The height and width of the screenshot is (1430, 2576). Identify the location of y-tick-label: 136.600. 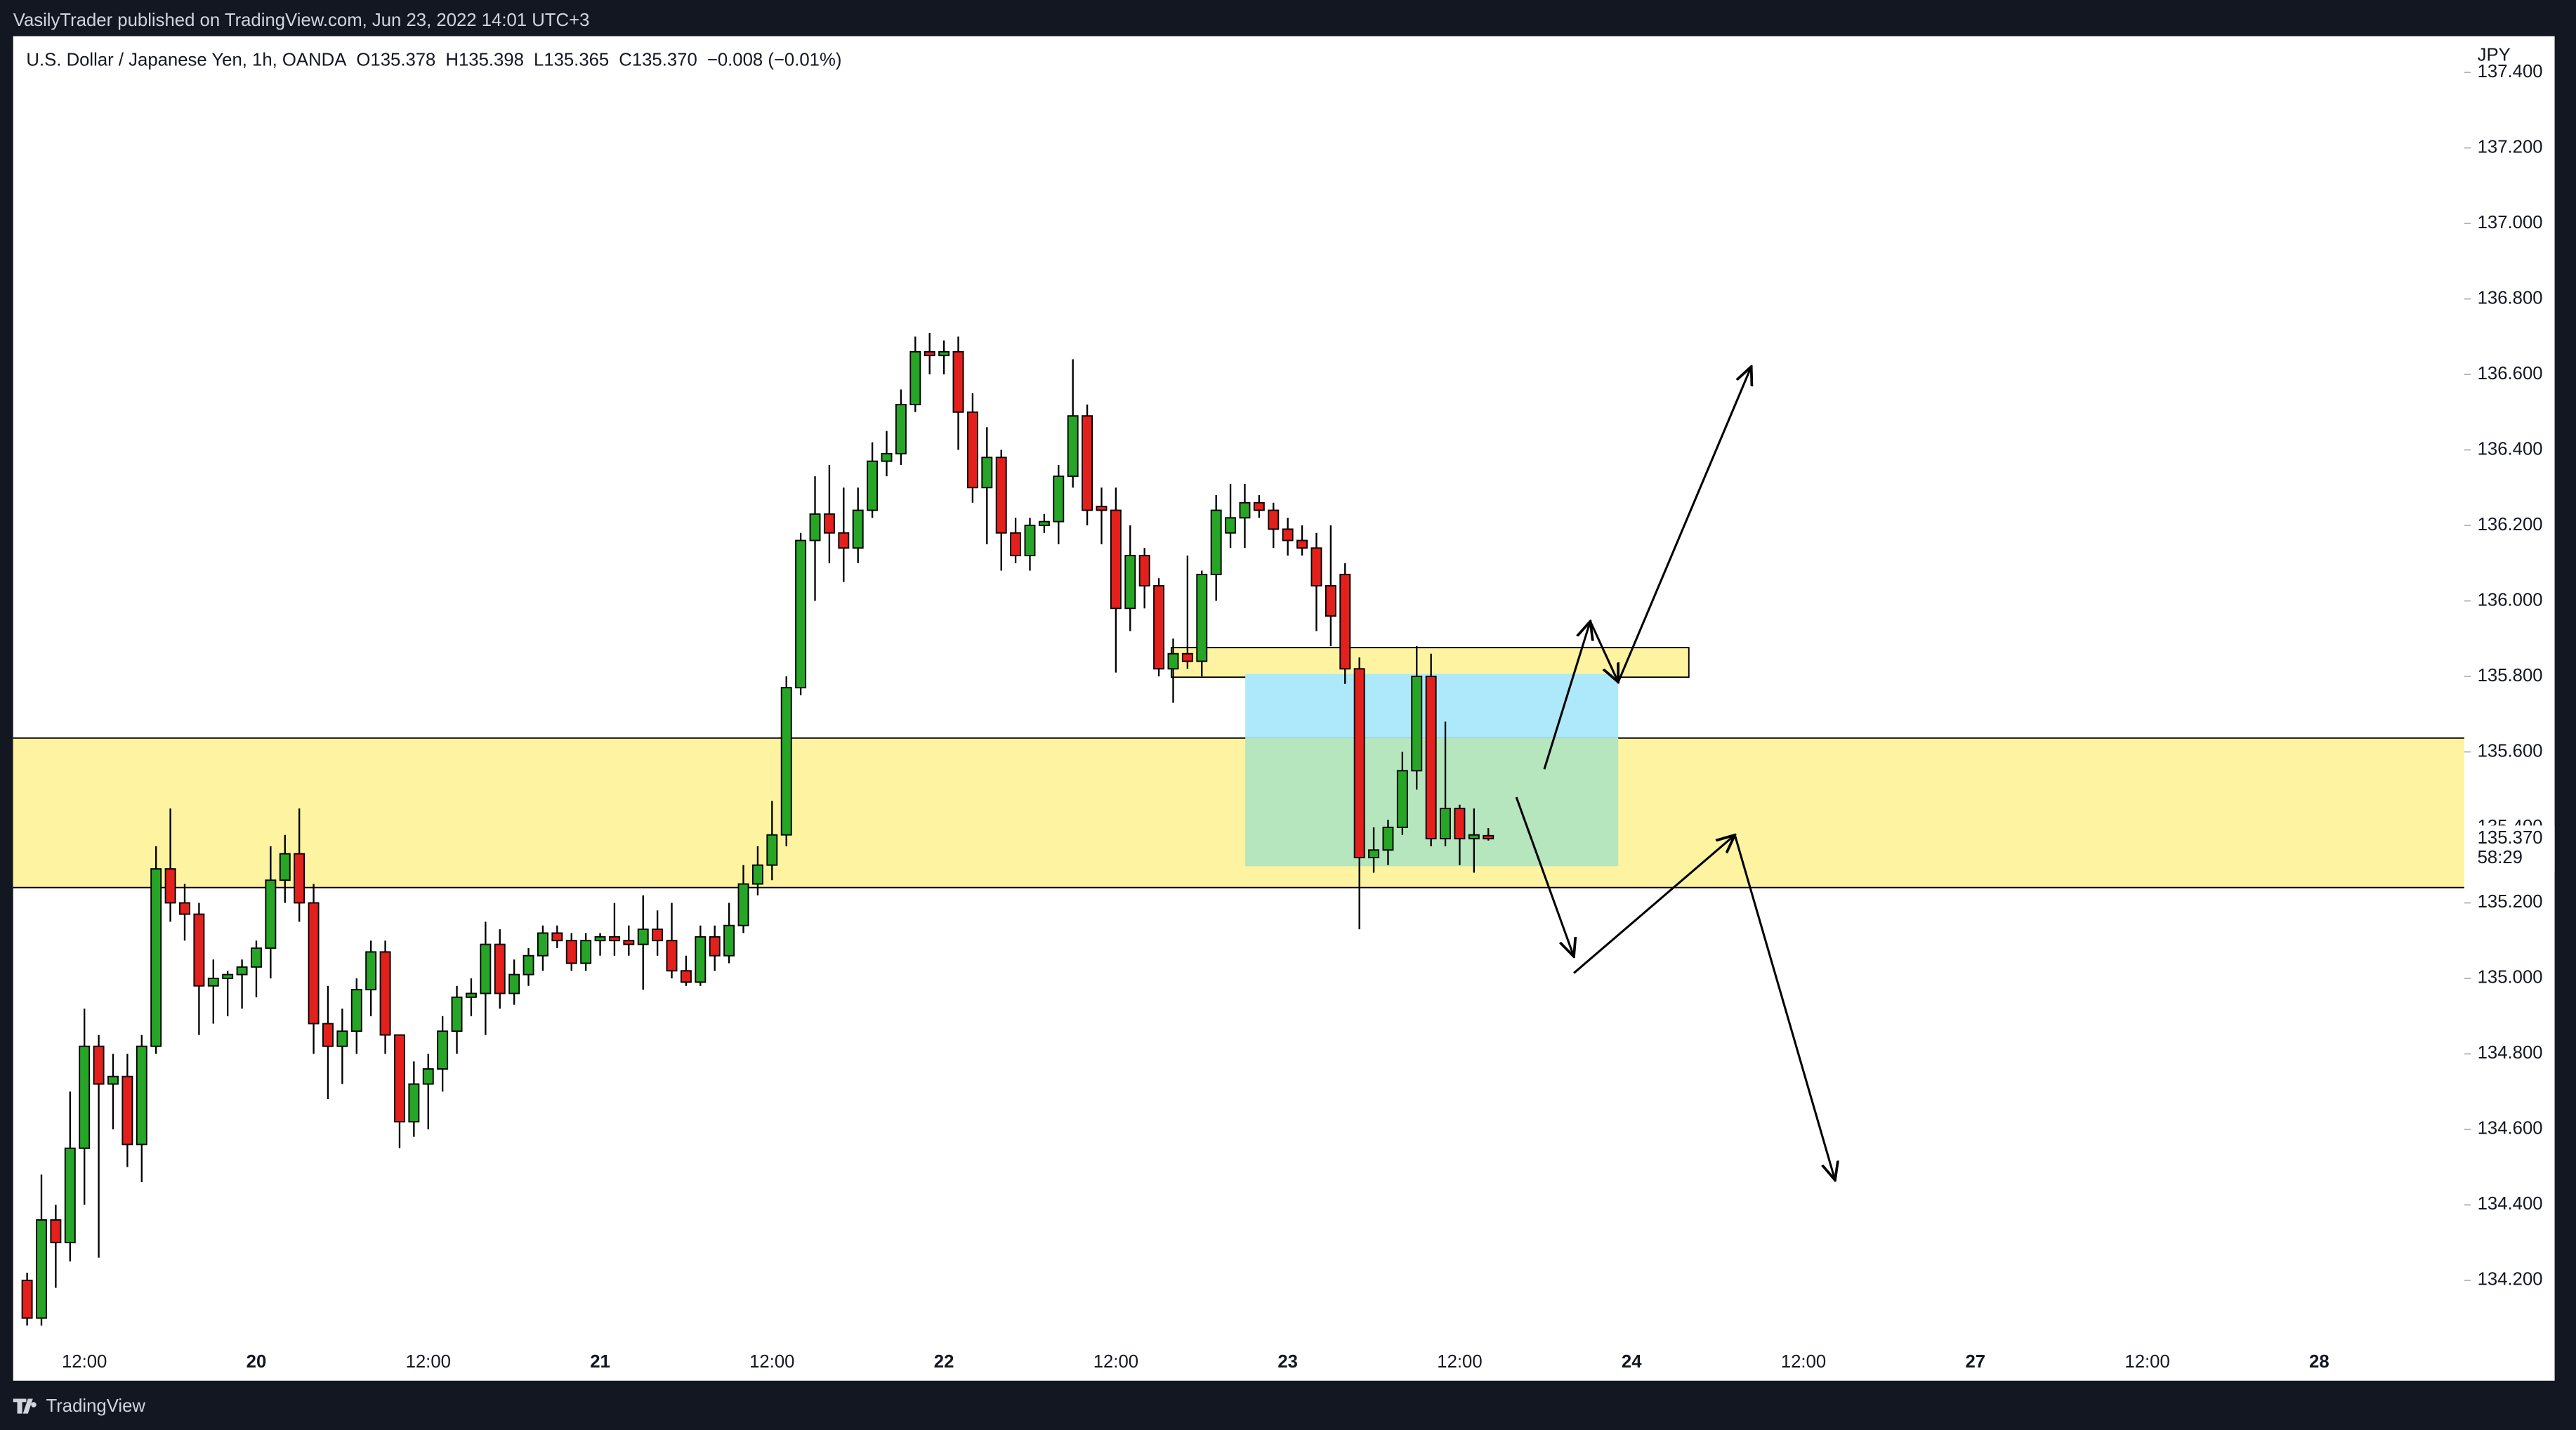
(2510, 373).